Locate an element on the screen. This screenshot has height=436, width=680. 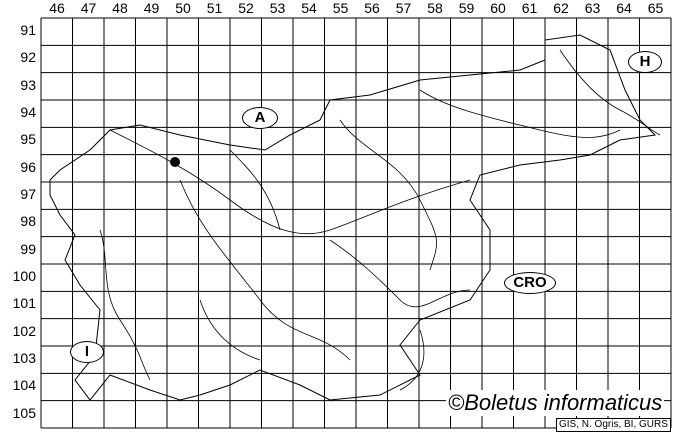
row-label: 91 is located at coordinates (28, 30).